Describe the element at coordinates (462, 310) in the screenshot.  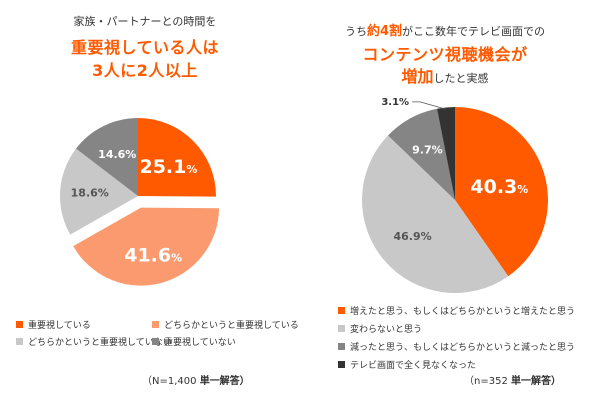
I see `legend-label: 増えたと思う、もしくはどちらかというと増えたと思う` at that location.